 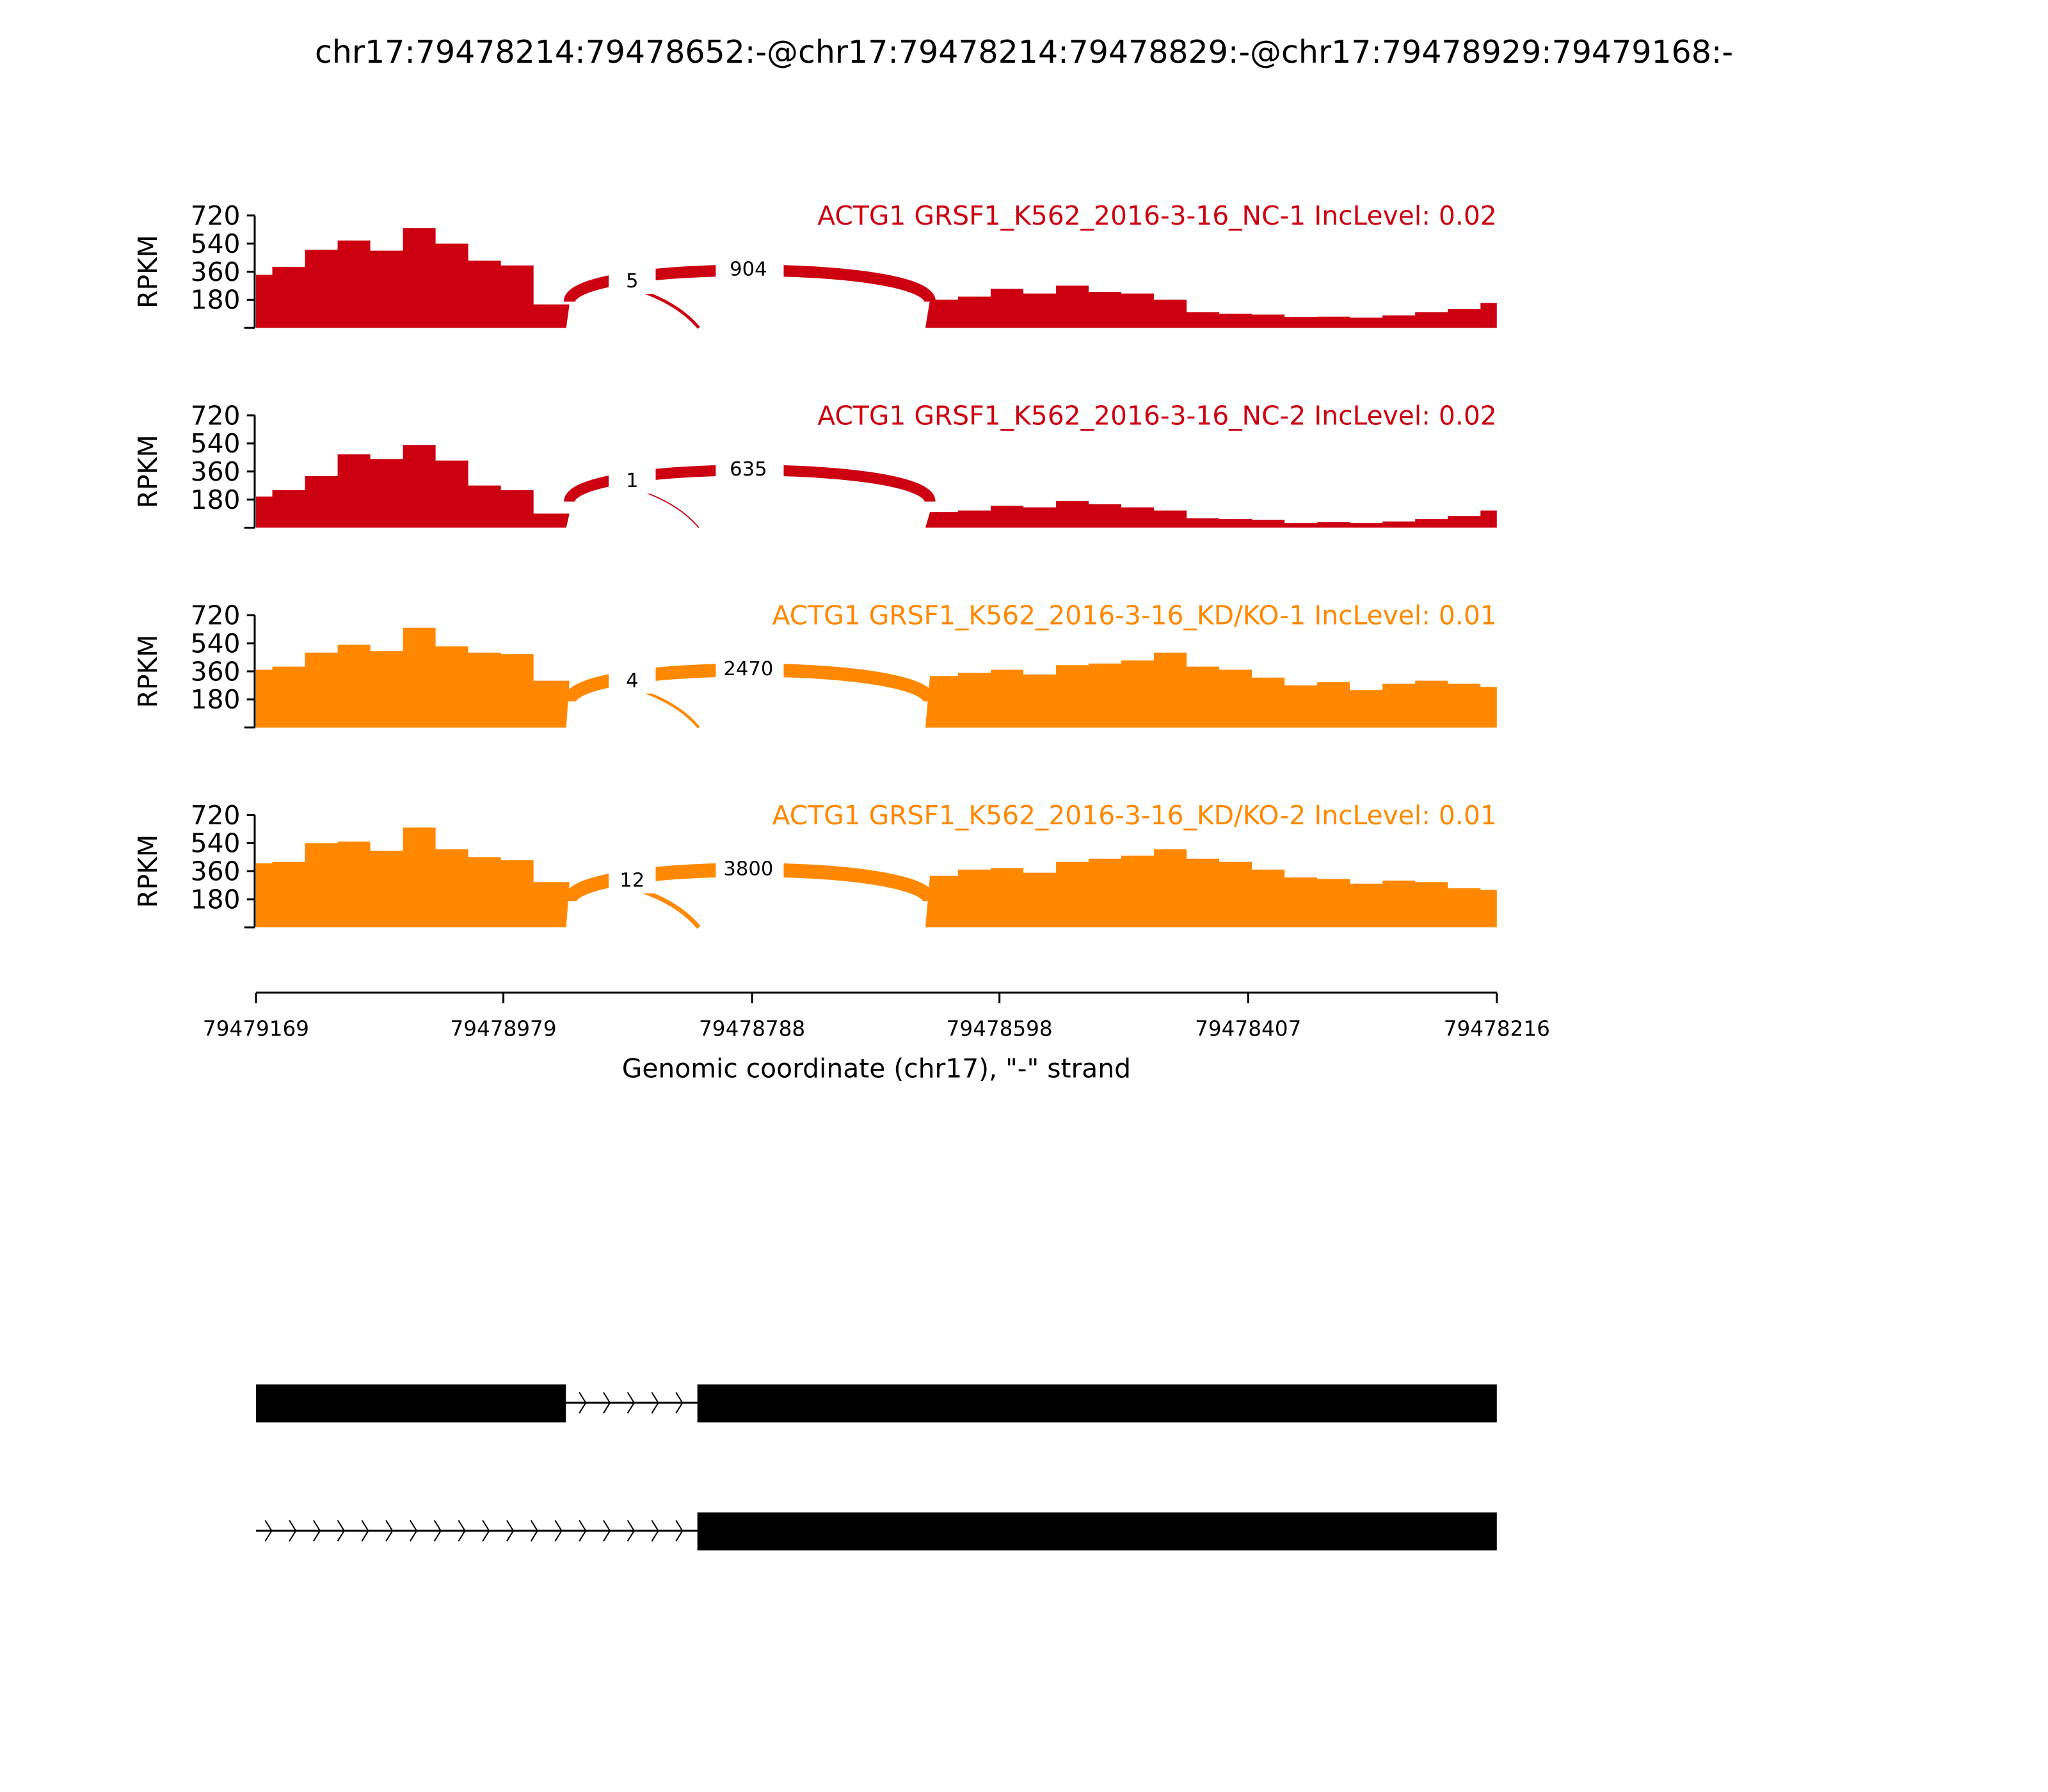 What do you see at coordinates (876, 1068) in the screenshot?
I see `x-axis-label: Genomic coordinate (chr17), "-" strand` at bounding box center [876, 1068].